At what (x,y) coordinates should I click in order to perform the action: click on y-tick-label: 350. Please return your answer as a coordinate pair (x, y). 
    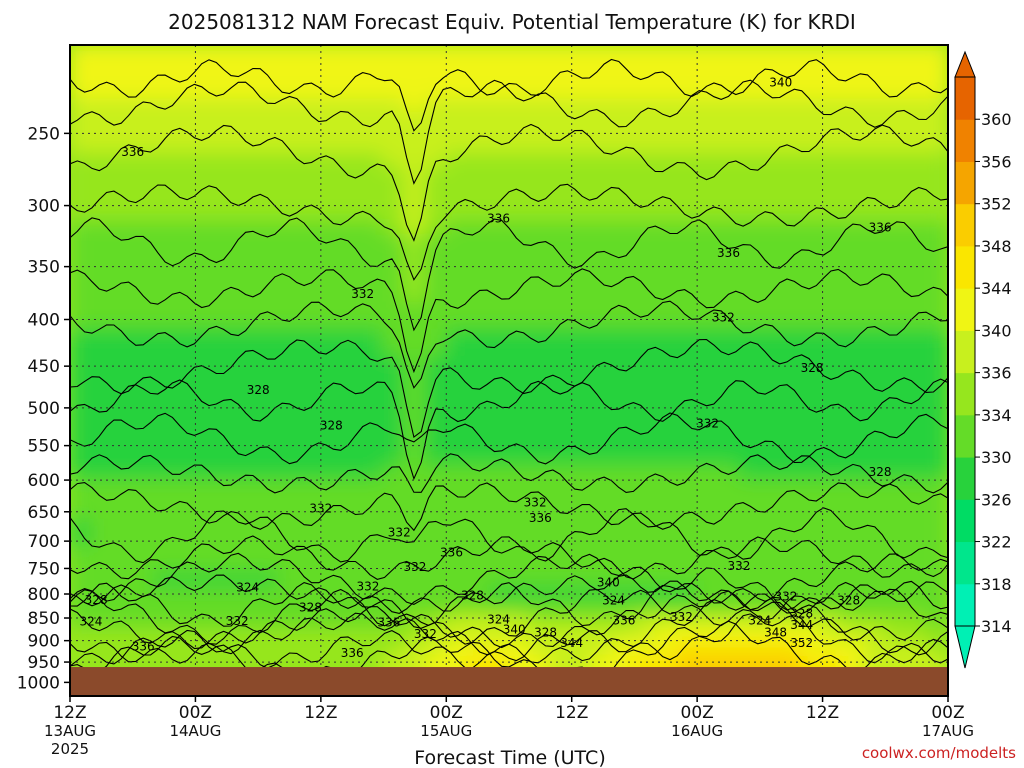
    Looking at the image, I should click on (44, 268).